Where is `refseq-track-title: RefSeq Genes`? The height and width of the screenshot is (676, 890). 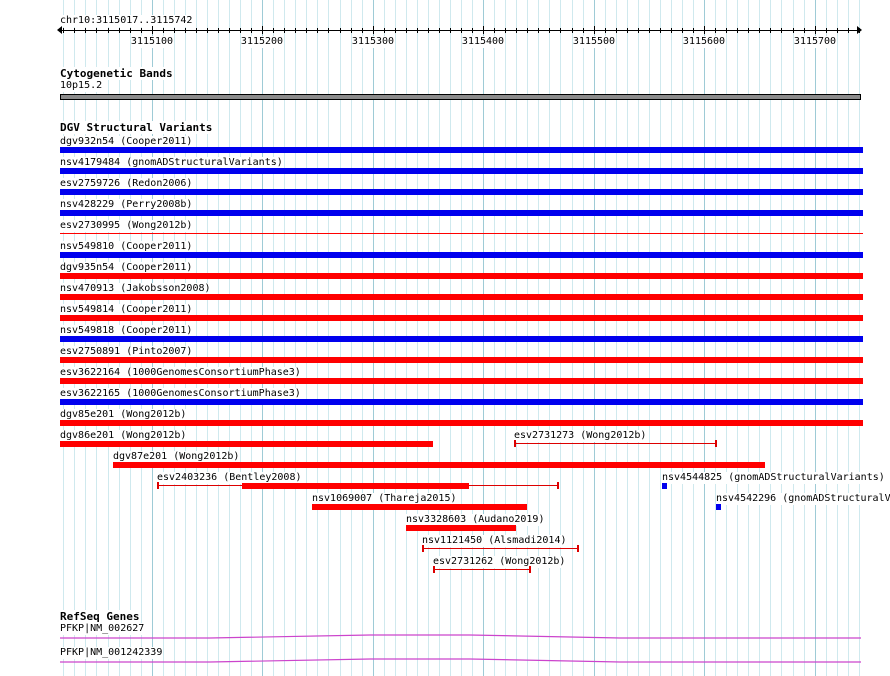 refseq-track-title: RefSeq Genes is located at coordinates (100, 616).